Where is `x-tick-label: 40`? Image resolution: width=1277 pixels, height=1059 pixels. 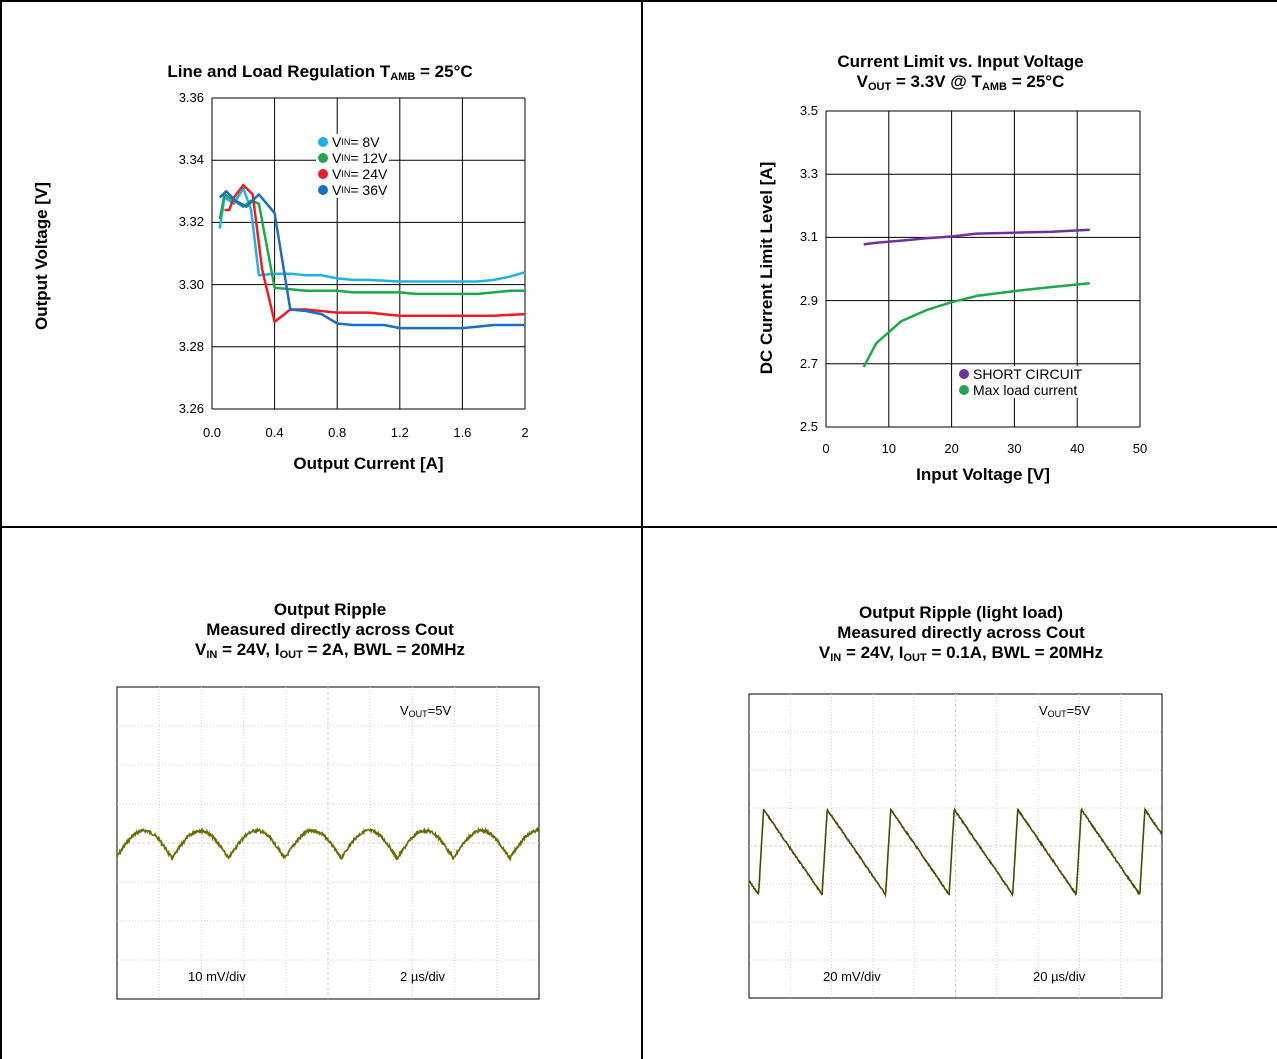 x-tick-label: 40 is located at coordinates (1077, 448).